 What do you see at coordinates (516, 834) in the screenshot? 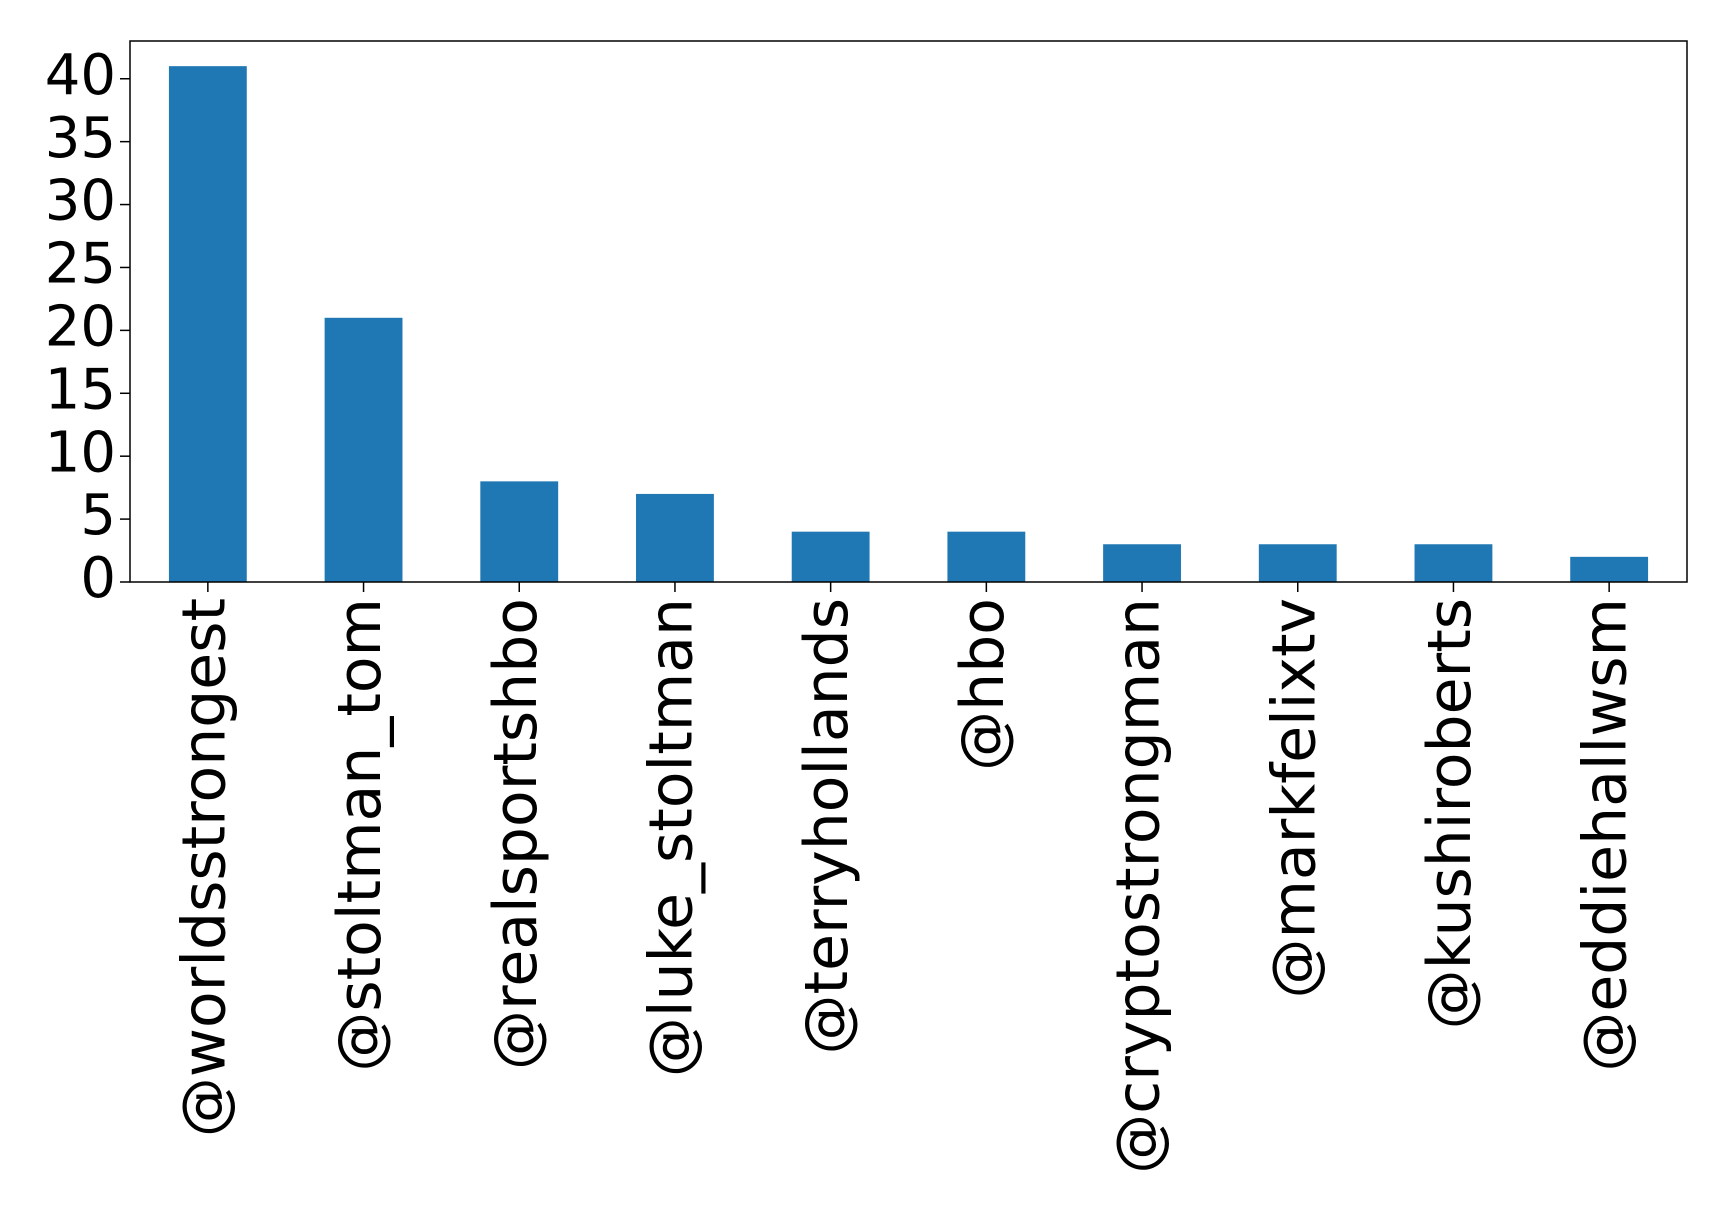
I see `x-tick-label: @realsportshbo` at bounding box center [516, 834].